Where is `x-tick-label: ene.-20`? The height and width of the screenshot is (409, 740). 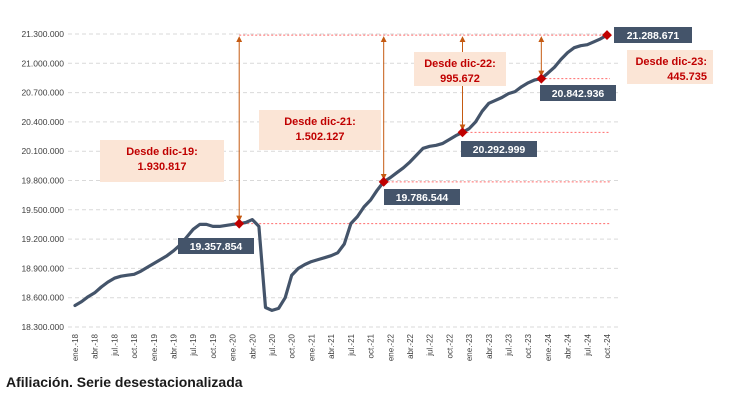 x-tick-label: ene.-20 is located at coordinates (233, 347).